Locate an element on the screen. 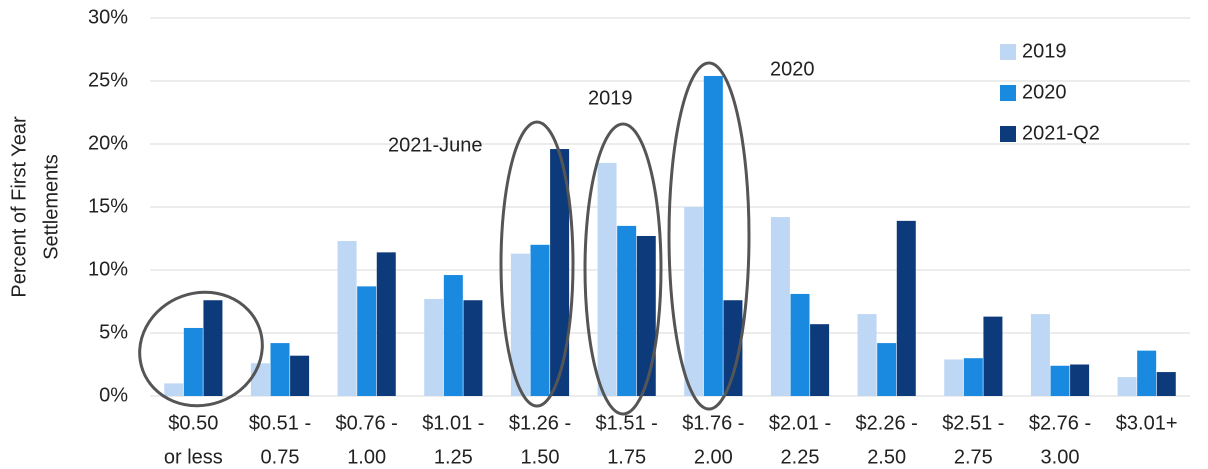 The width and height of the screenshot is (1208, 469). legend-label: 2019 is located at coordinates (1044, 51).